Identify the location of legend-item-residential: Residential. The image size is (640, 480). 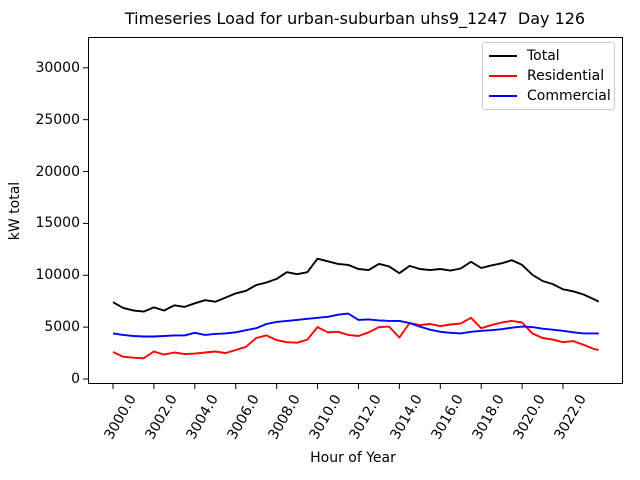
(548, 76).